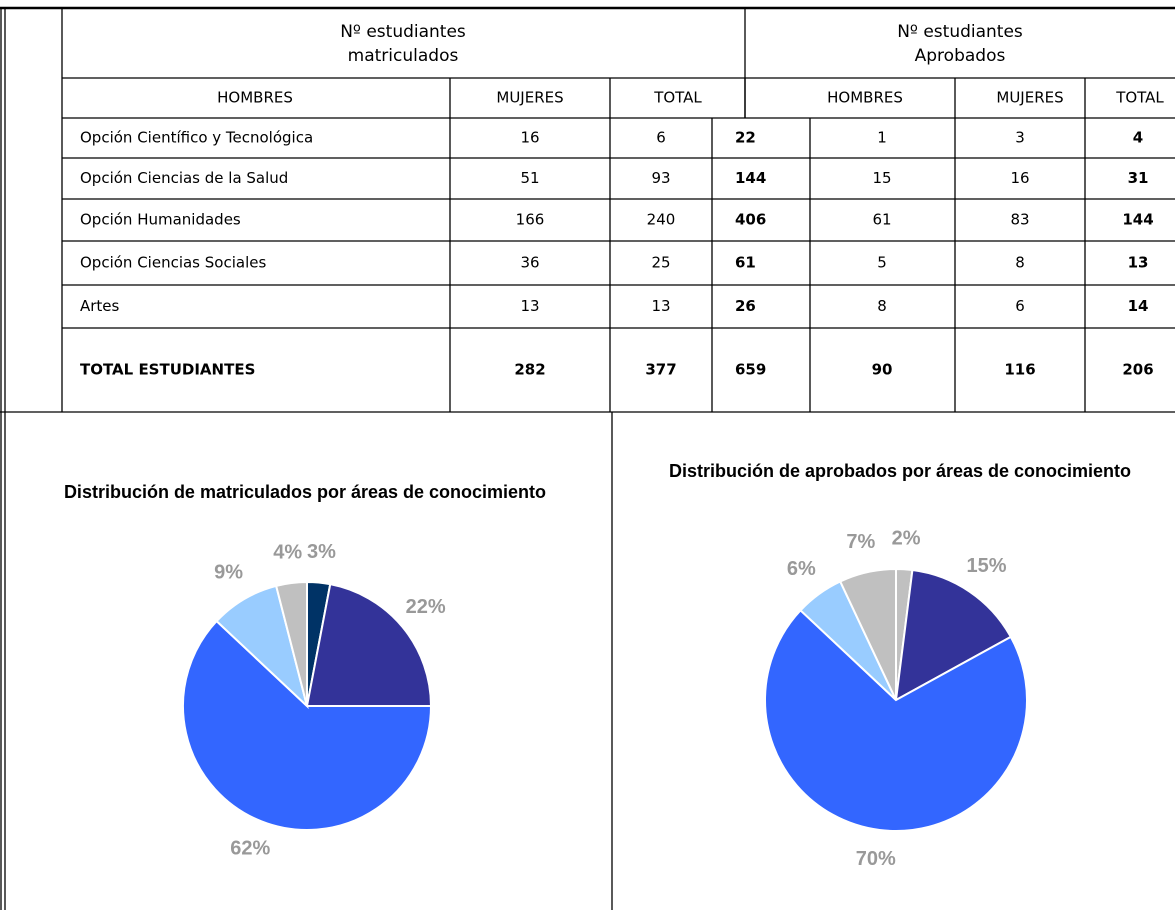 Image resolution: width=1175 pixels, height=910 pixels. What do you see at coordinates (1137, 370) in the screenshot?
I see `cell-value: 206` at bounding box center [1137, 370].